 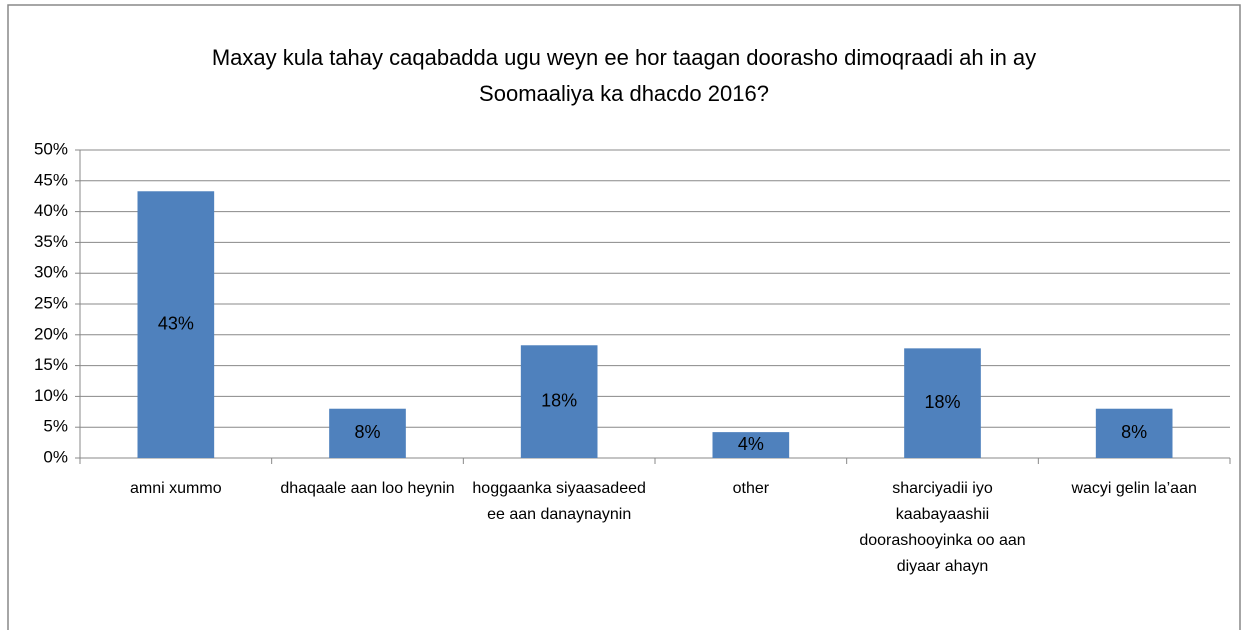 What do you see at coordinates (51, 395) in the screenshot?
I see `y-tick-label: 10%` at bounding box center [51, 395].